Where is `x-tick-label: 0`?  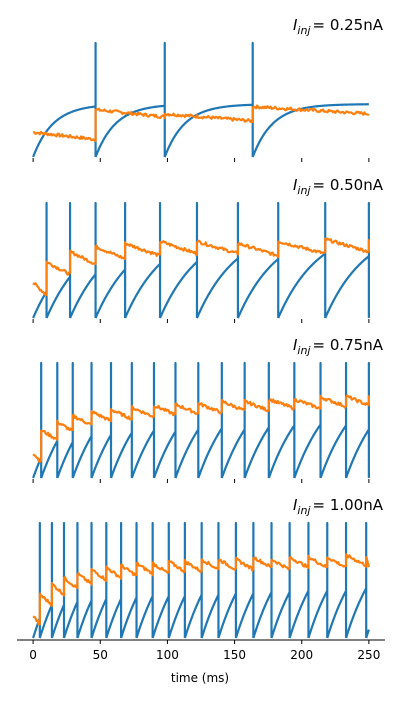
x-tick-label: 0 is located at coordinates (33, 655).